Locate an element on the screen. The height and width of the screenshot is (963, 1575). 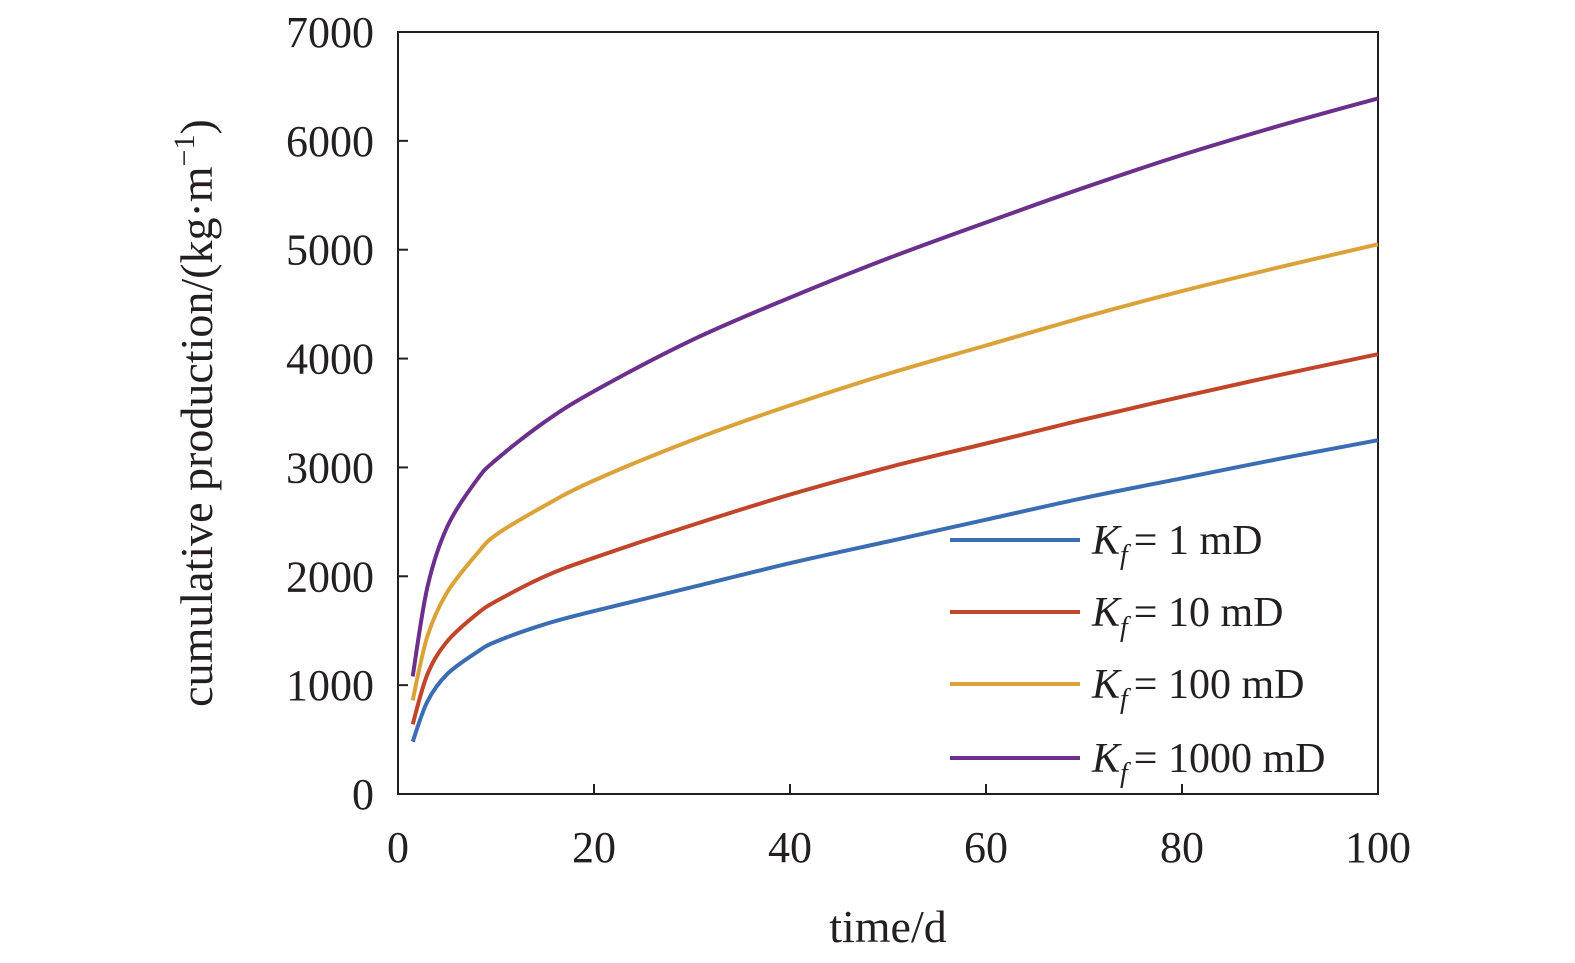
x-tick-label: 80 is located at coordinates (1182, 847).